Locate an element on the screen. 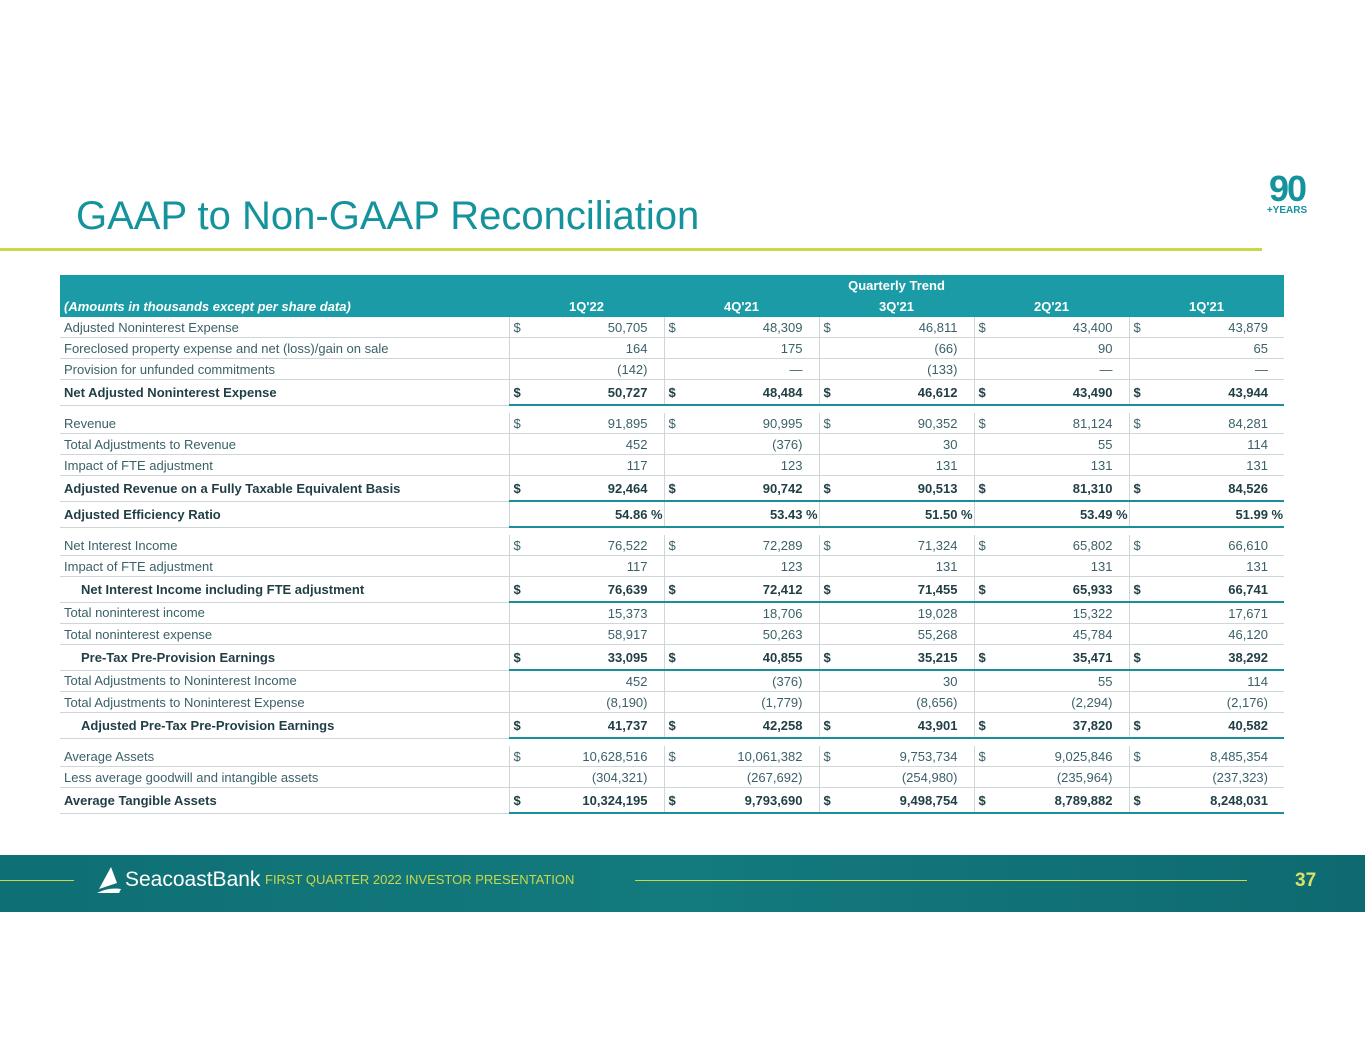 Image resolution: width=1365 pixels, height=1055 pixels. anniversary-logo: 90 +YEARS is located at coordinates (1287, 193).